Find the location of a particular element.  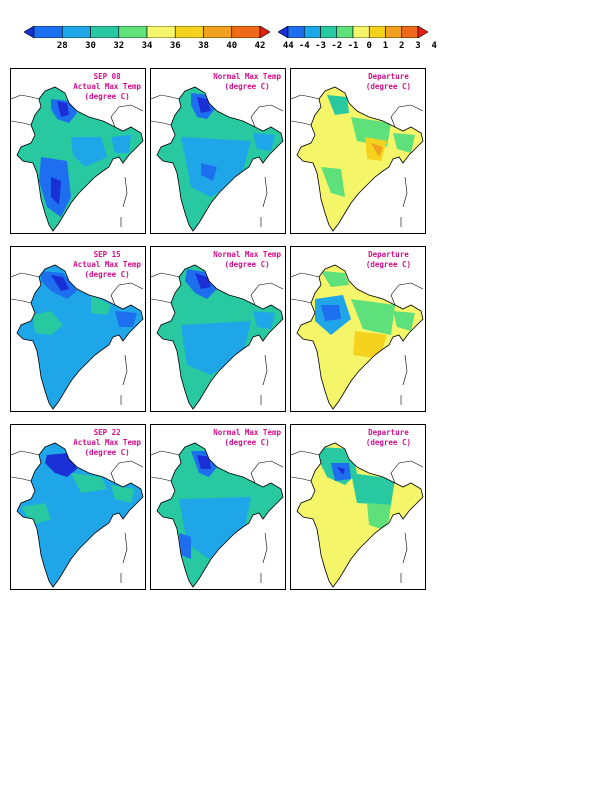

departure-colorbar-tick-label: -3 is located at coordinates (320, 46).